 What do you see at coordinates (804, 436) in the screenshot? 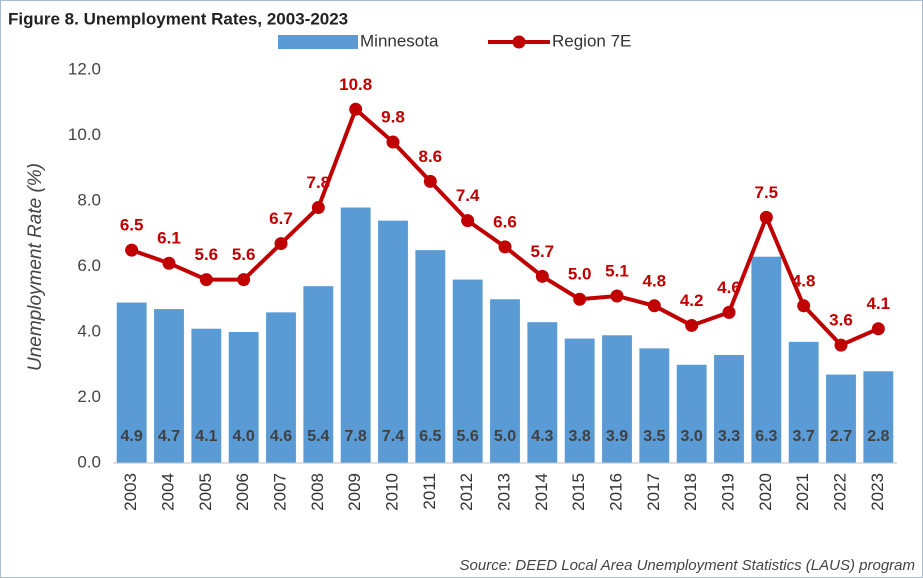
I see `bar-value-label: 3.7` at bounding box center [804, 436].